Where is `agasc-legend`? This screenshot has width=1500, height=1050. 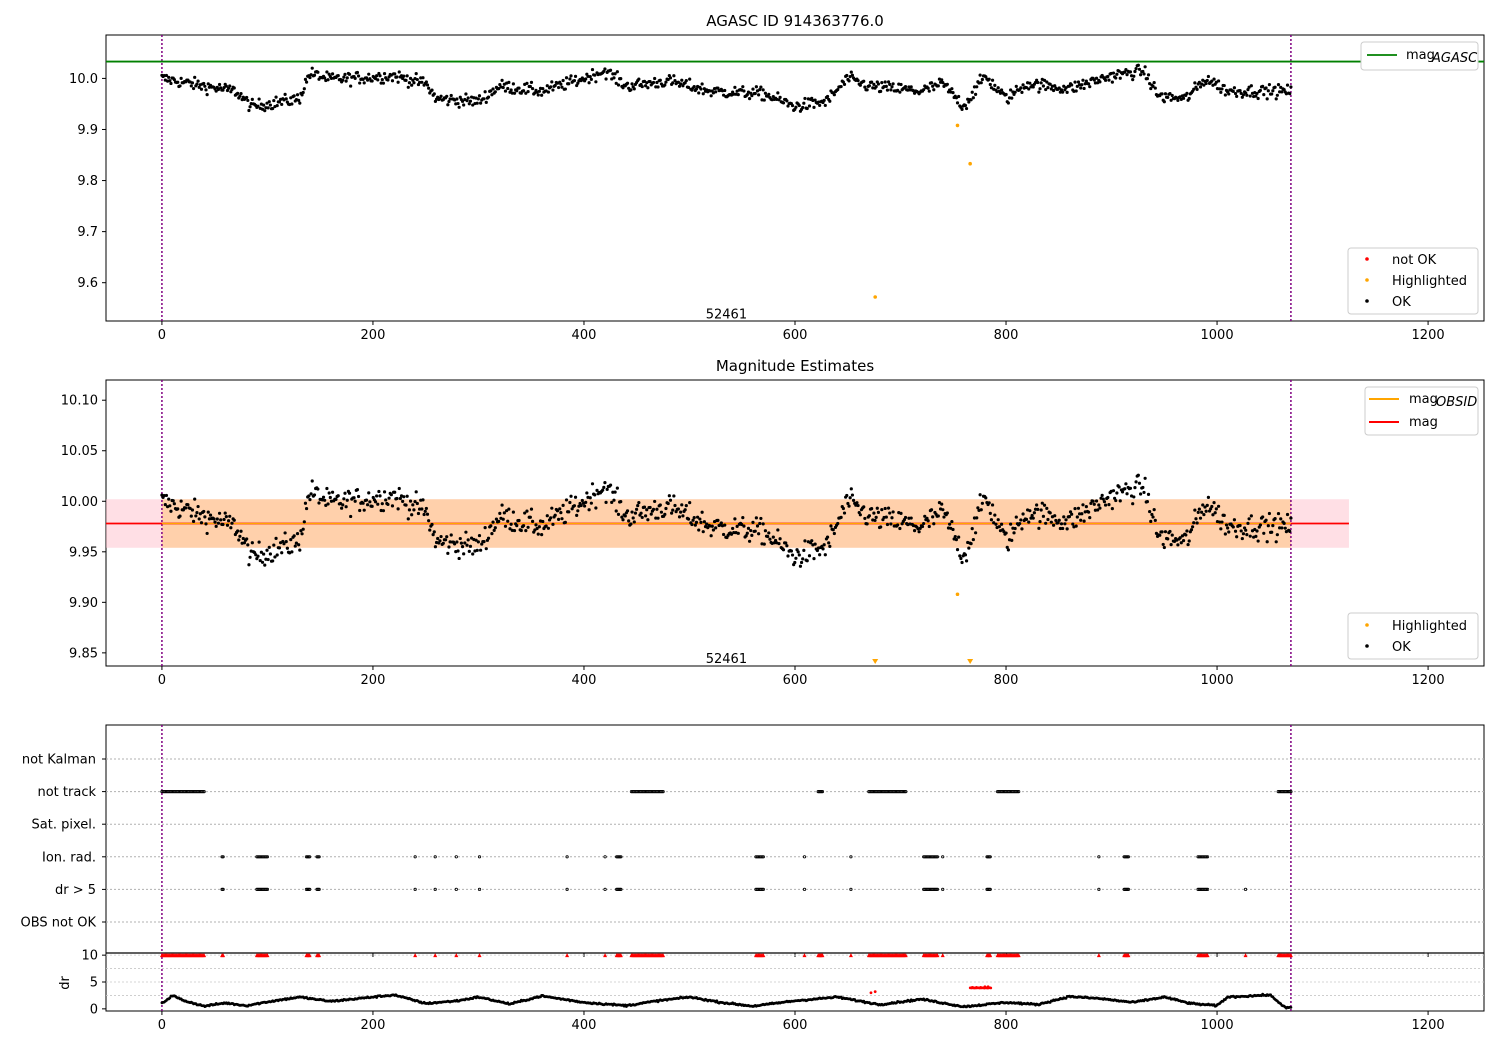 agasc-legend is located at coordinates (1419, 56).